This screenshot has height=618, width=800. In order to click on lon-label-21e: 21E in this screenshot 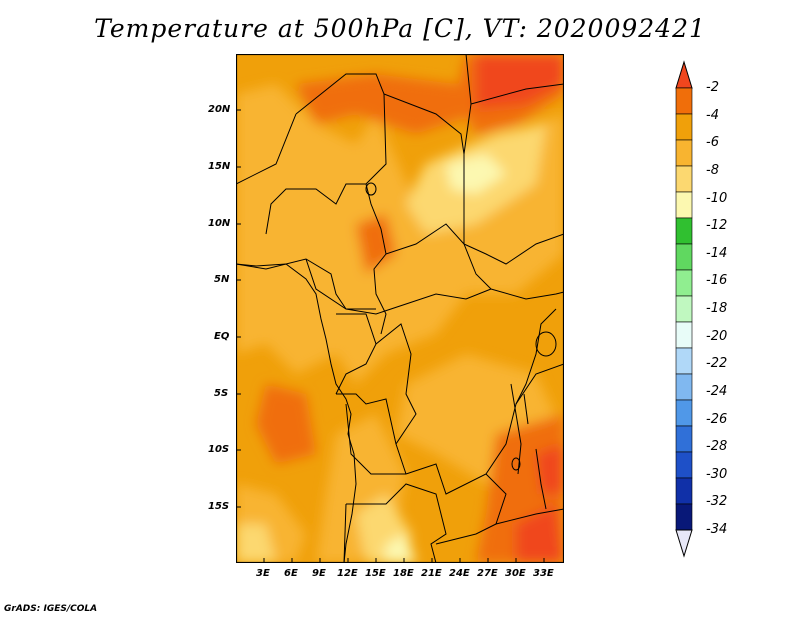, I will do `click(431, 573)`.